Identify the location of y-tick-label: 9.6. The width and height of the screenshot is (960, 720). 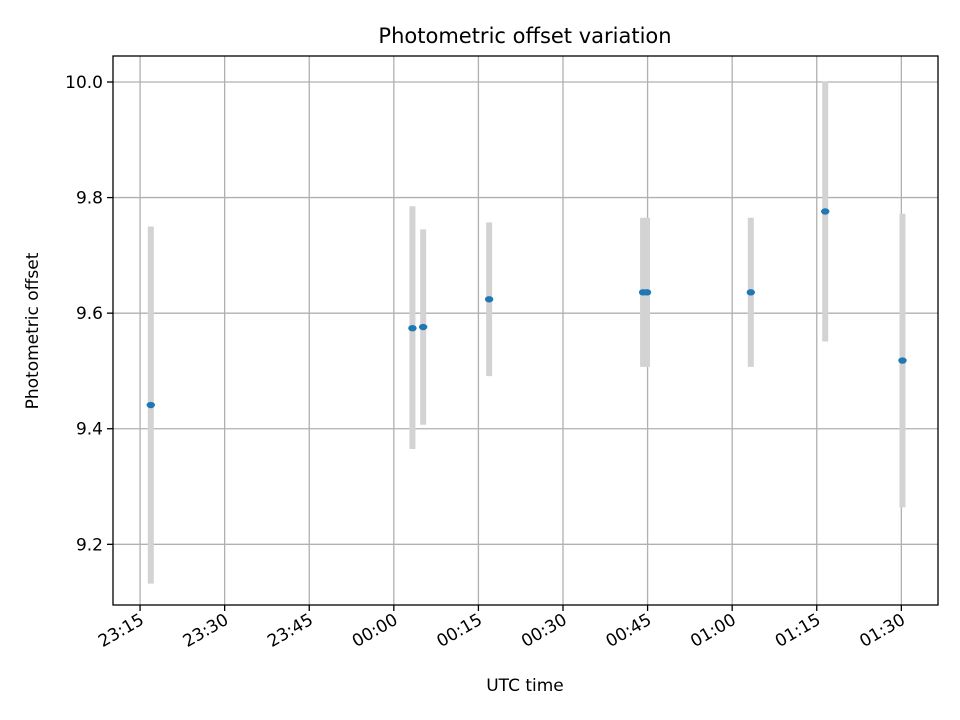
(89, 314).